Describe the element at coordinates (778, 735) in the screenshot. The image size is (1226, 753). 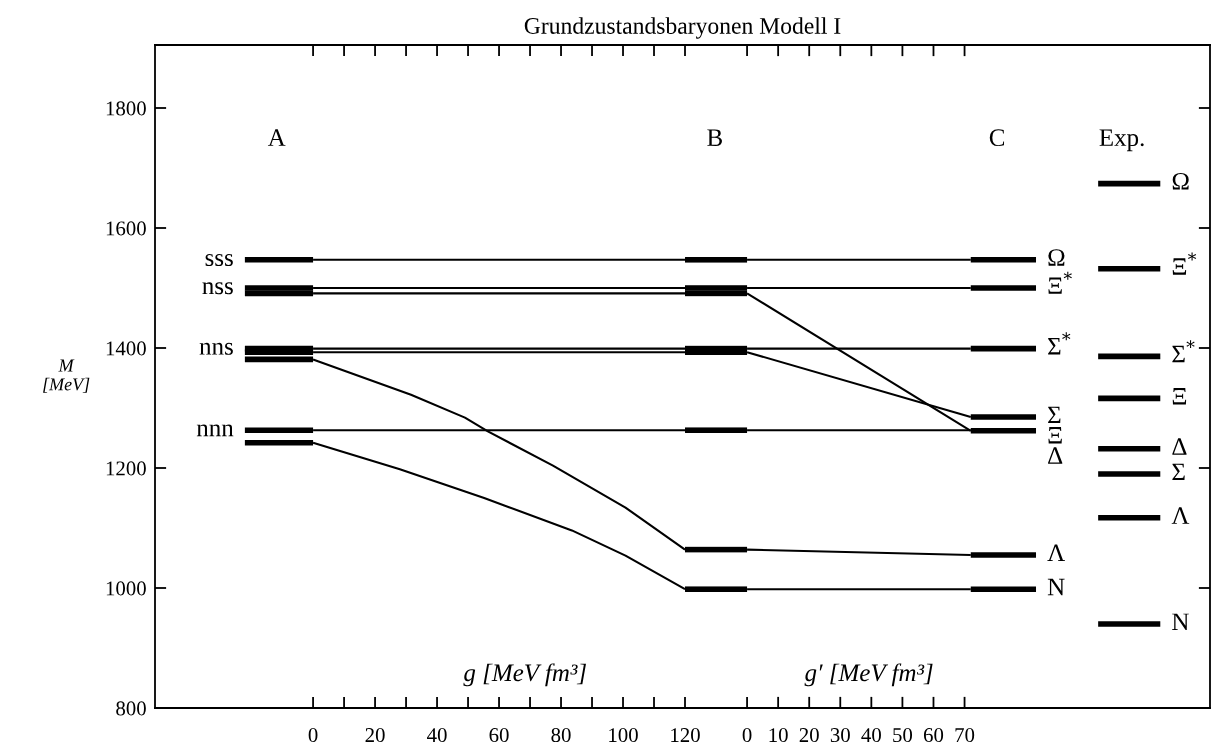
I see `x-tick-label: 10` at that location.